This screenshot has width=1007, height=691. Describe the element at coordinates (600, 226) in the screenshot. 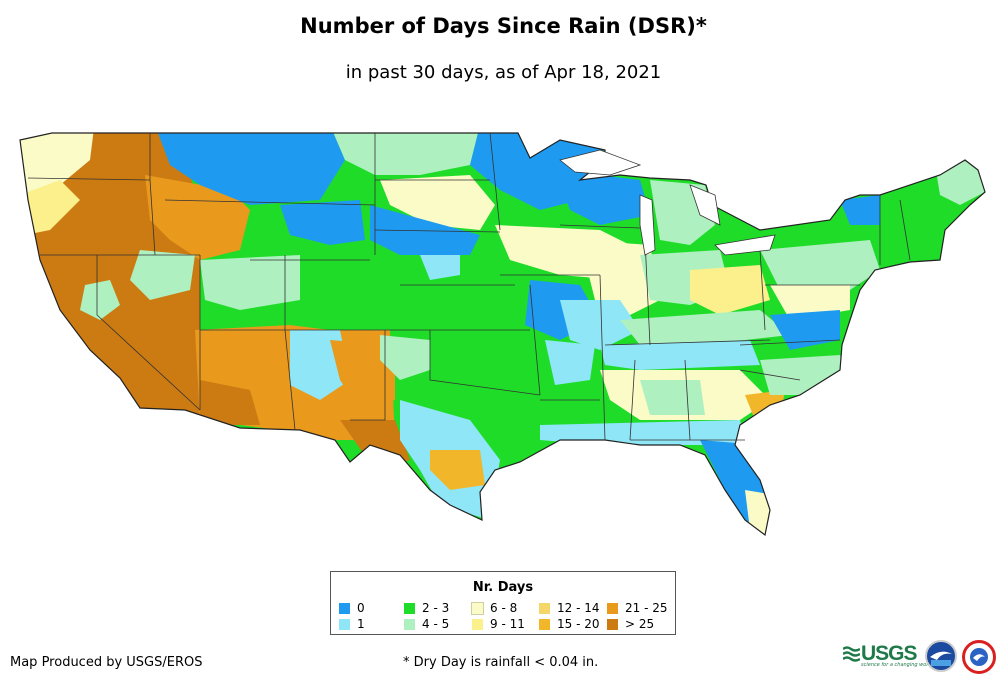

I see `border-wi-il` at that location.